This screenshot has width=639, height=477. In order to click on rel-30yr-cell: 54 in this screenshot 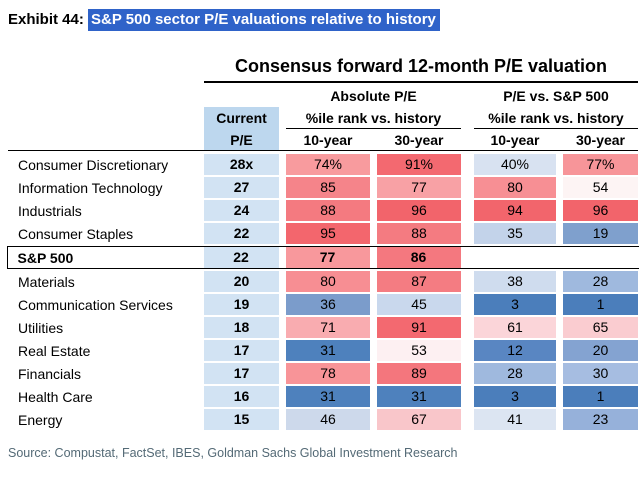, I will do `click(600, 187)`.